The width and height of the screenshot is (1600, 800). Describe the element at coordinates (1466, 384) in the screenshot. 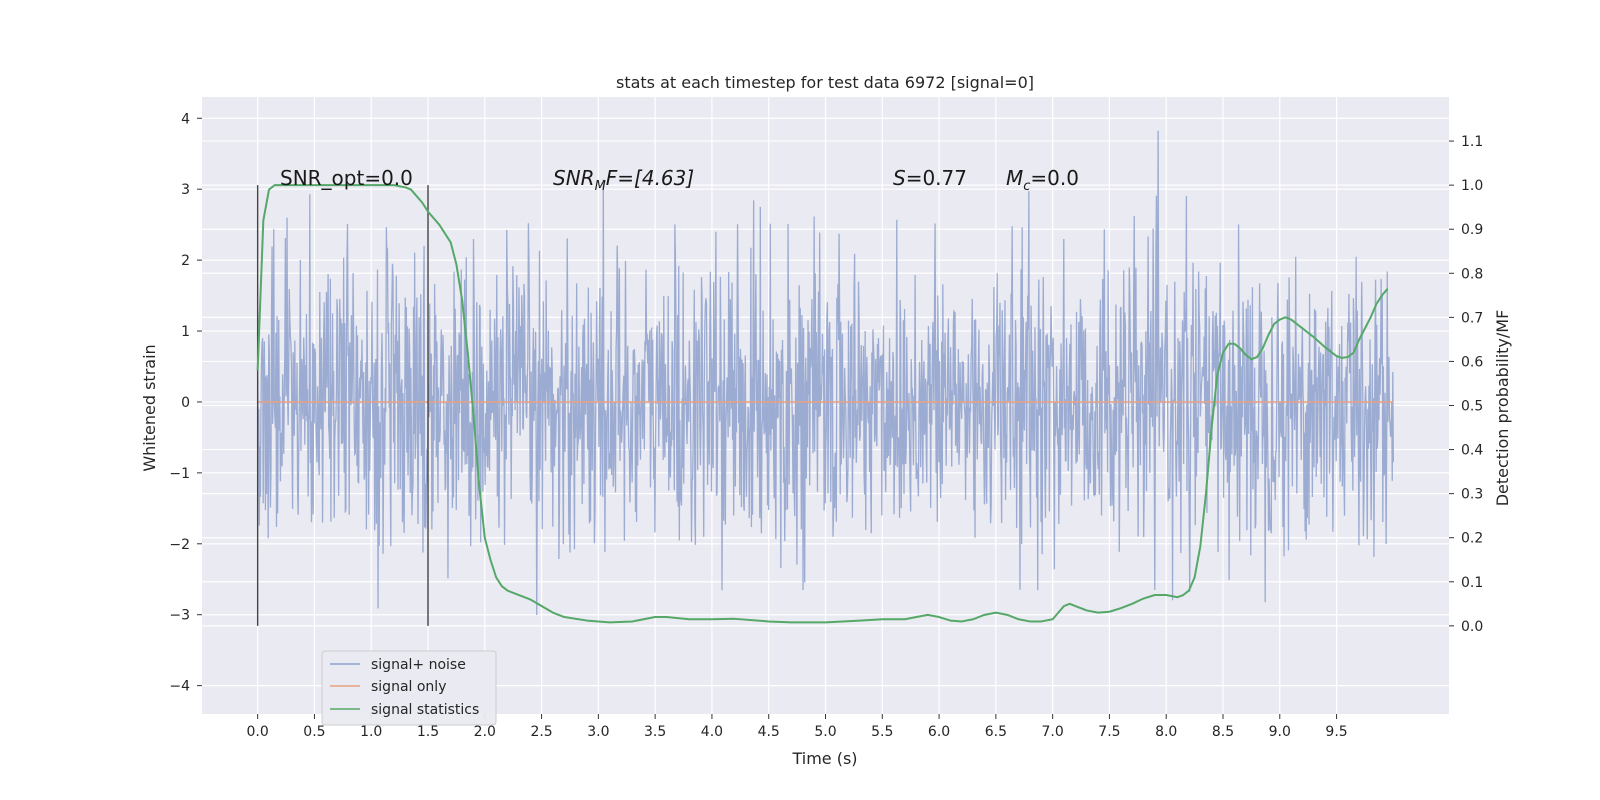

I see `y2-axis-ticks: 1.1 1.0 0.9 0.8 0.7 0.6 0.5 0.4 0.3 0.2 0.1 0.0` at that location.